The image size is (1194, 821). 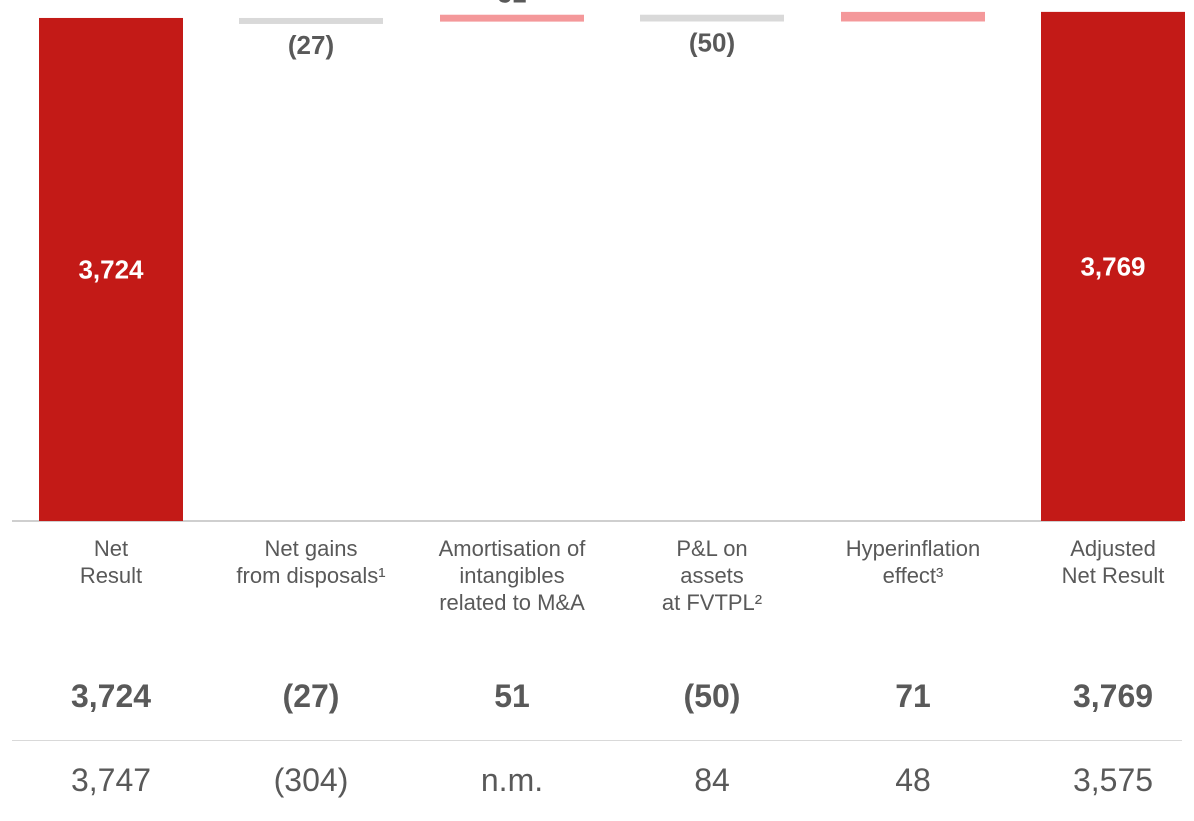 I want to click on category-label-pl-fvtpl: P&L on assets at FVTPL², so click(x=712, y=575).